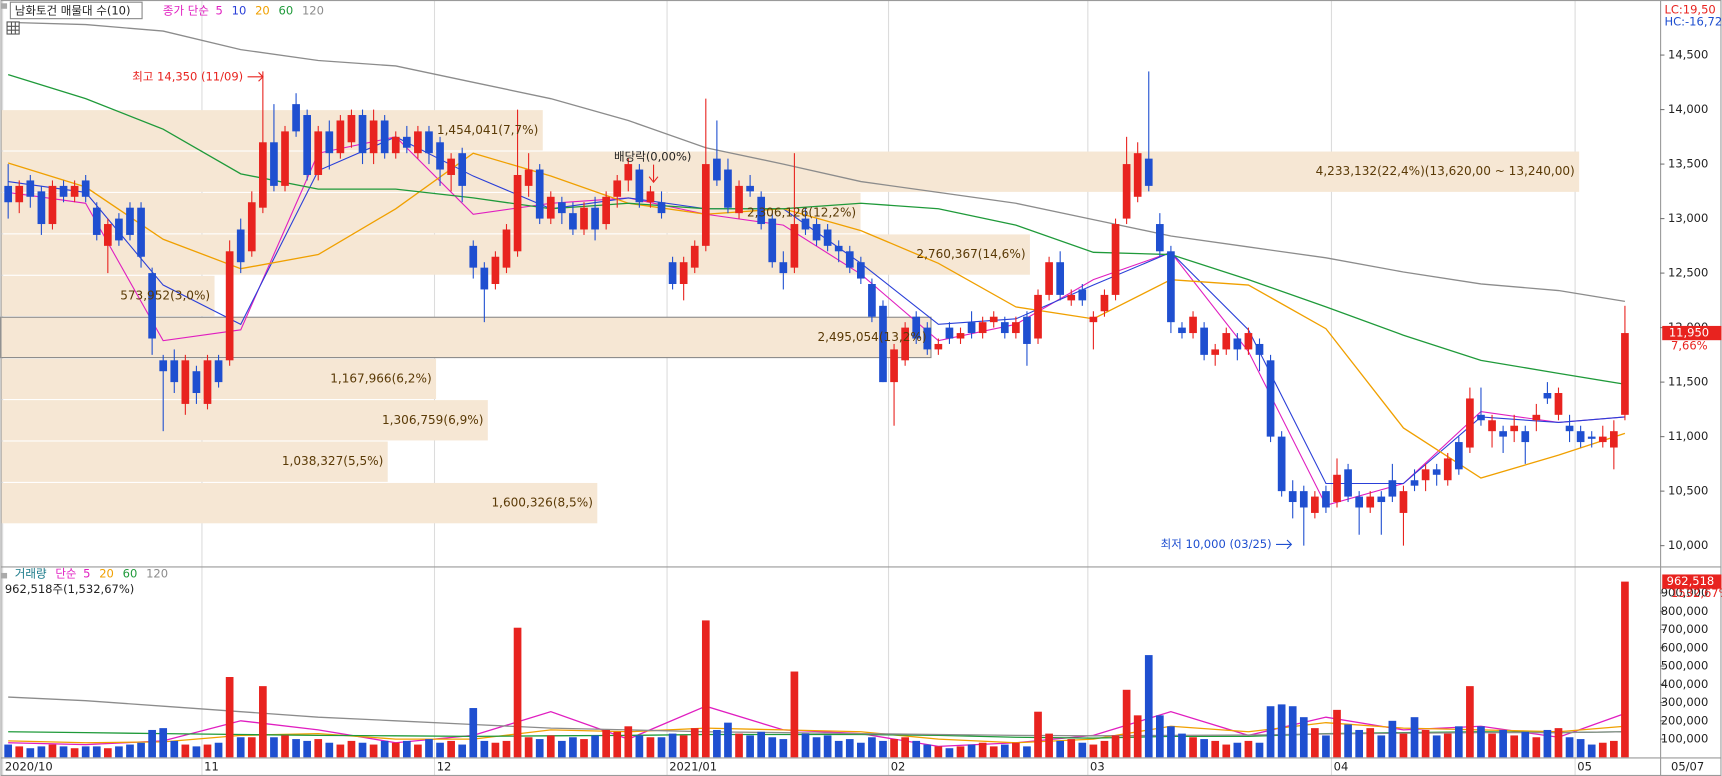  Describe the element at coordinates (1685, 720) in the screenshot. I see `y-tick-label: 200,000` at that location.